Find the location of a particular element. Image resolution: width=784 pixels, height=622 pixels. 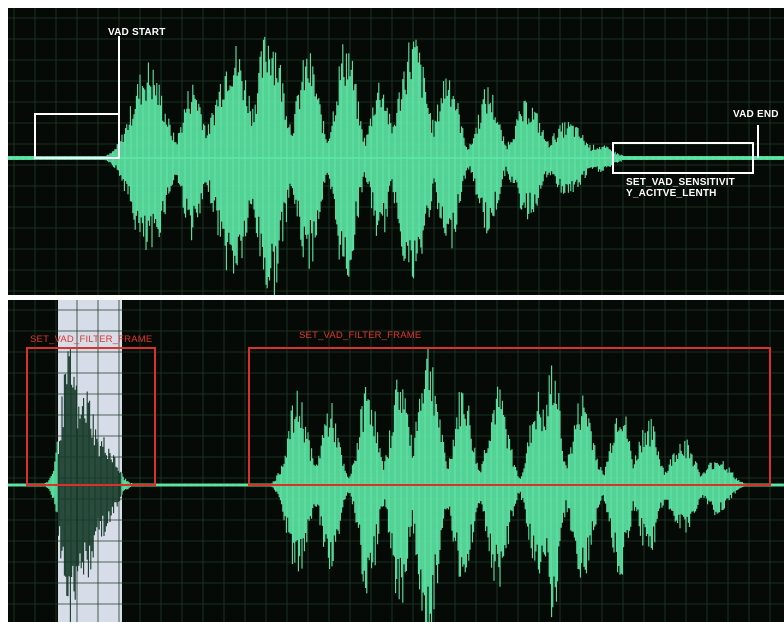

sensitivity-label: SET_VAD_SENSITIVIT Y_ACITVE_LENTH is located at coordinates (680, 188).